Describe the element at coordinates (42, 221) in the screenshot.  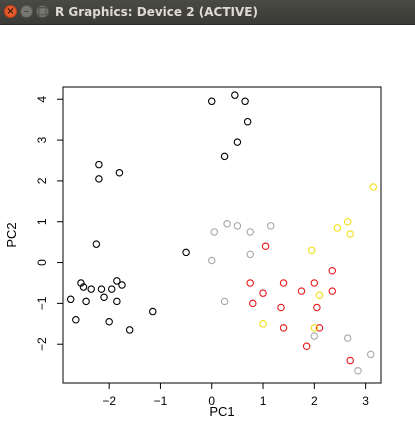
I see `y-tick-label: 1` at that location.